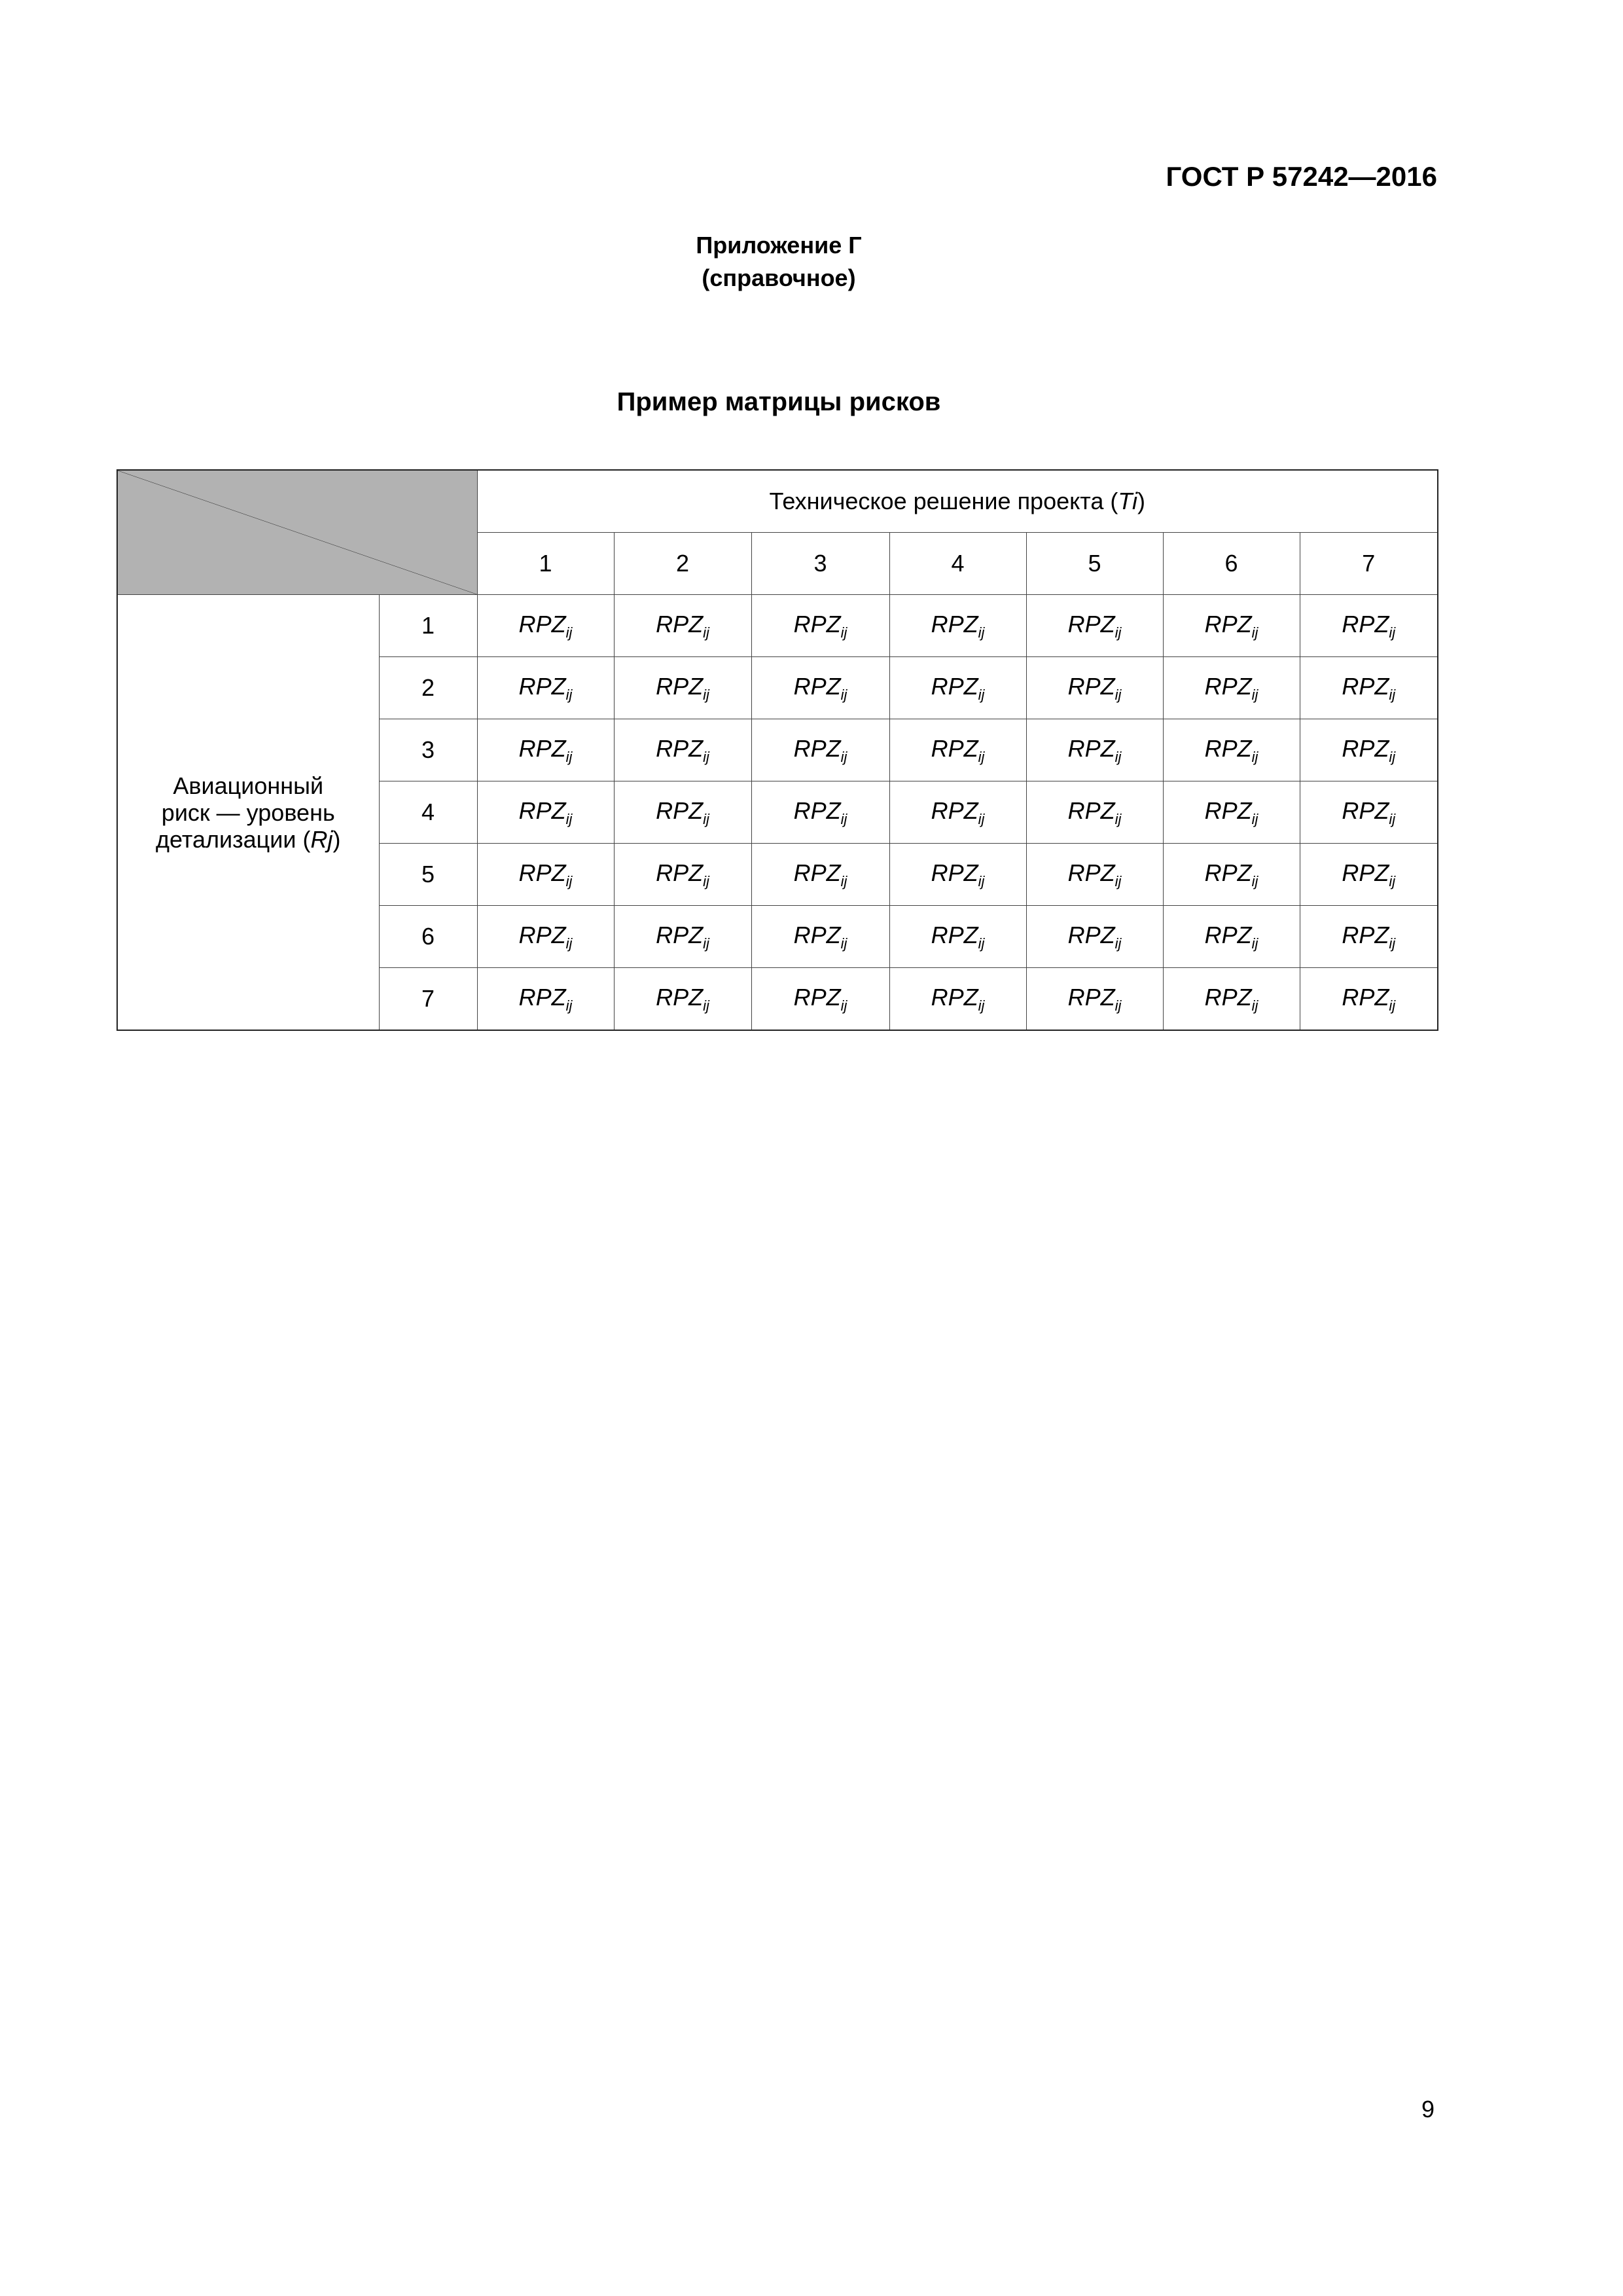  I want to click on column-header: 1, so click(545, 563).